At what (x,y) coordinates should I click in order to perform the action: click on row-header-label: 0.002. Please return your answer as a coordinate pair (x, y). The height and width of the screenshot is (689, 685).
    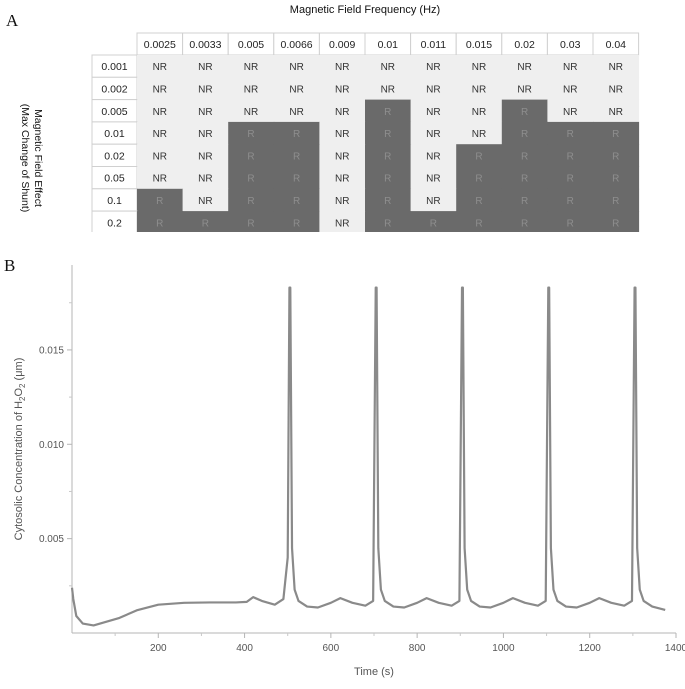
    Looking at the image, I should click on (114, 89).